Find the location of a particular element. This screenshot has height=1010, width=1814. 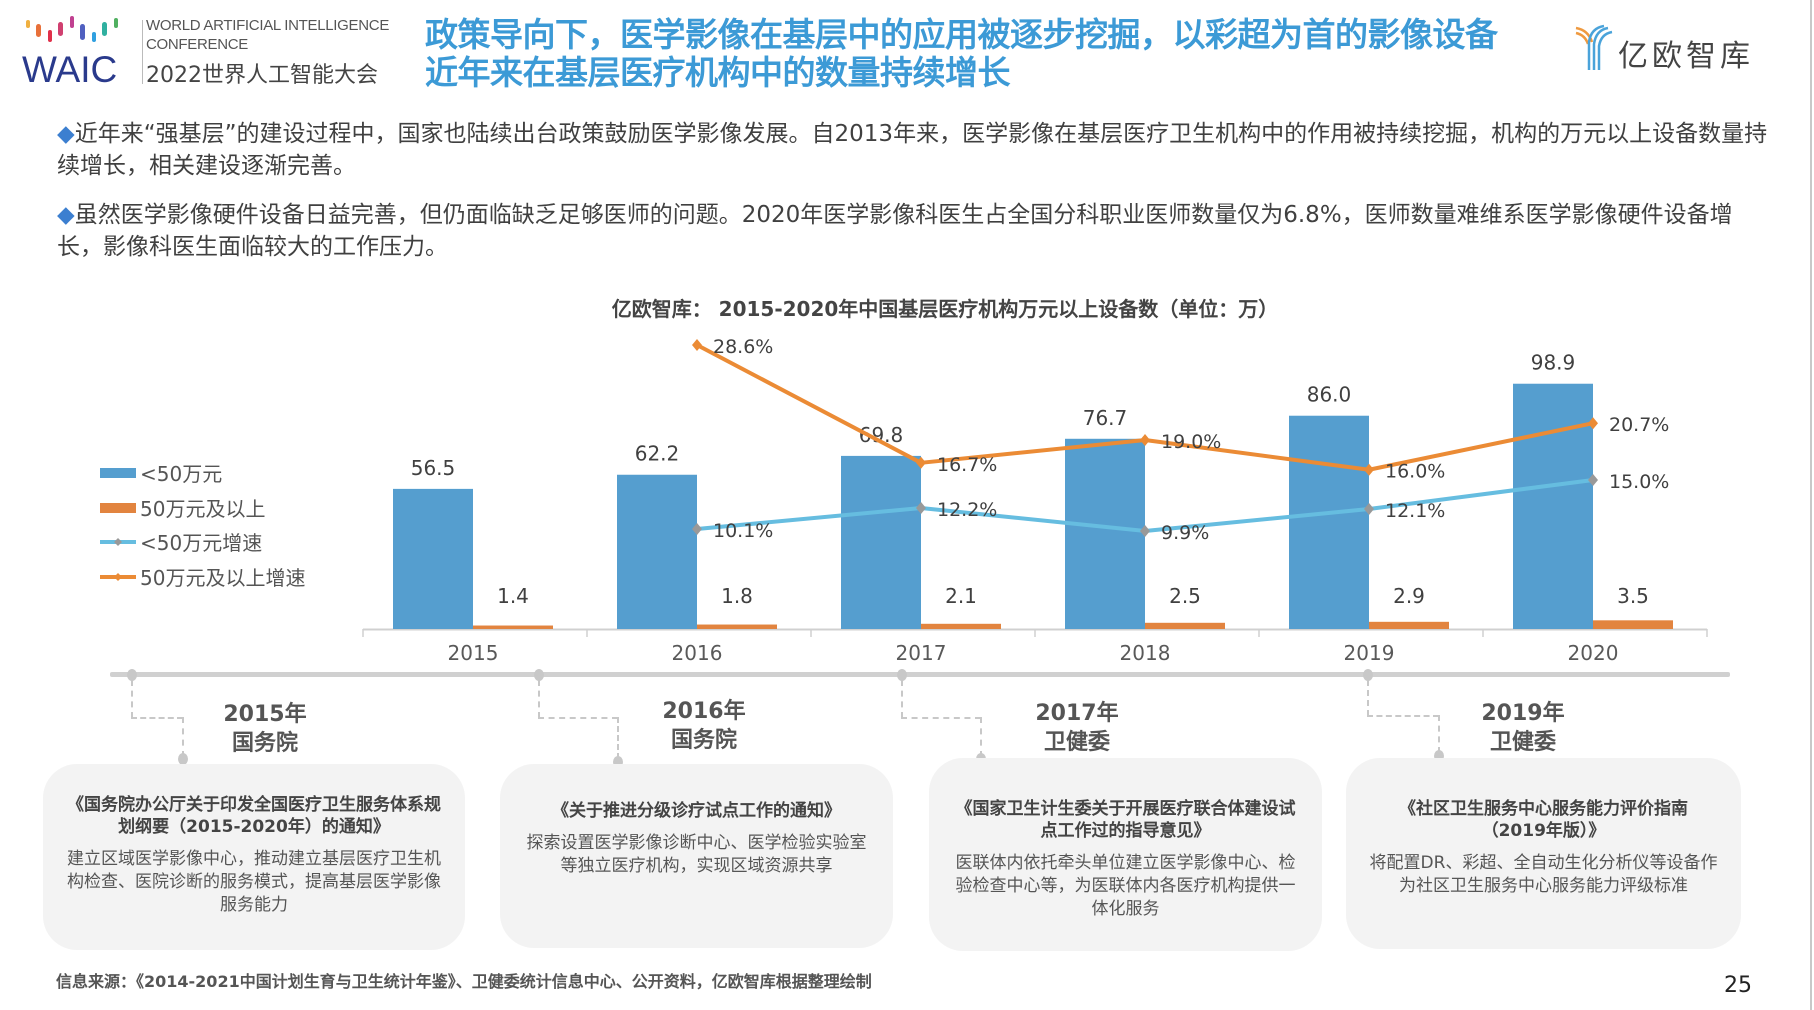

page-number: 25 is located at coordinates (1738, 985).